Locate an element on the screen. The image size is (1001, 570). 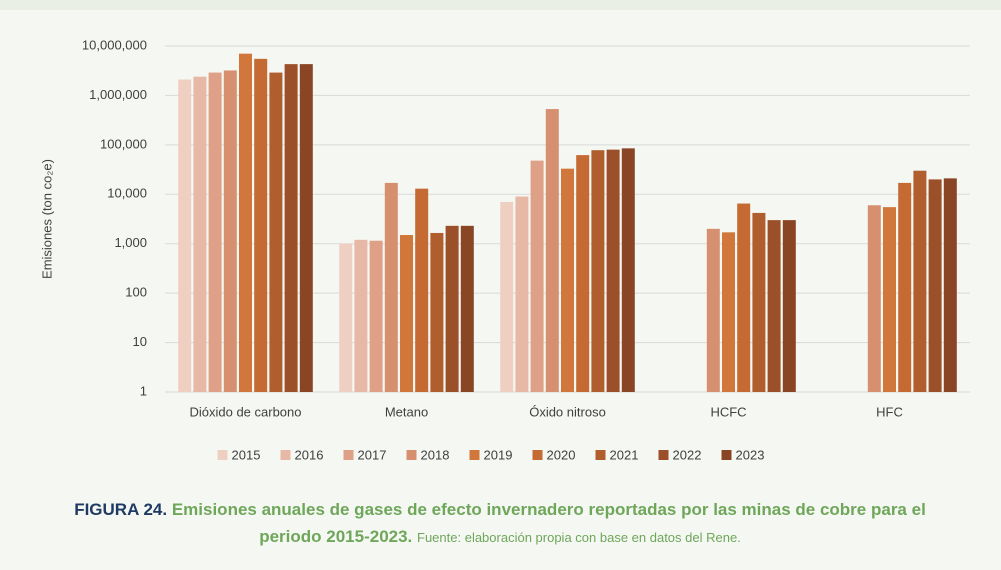
y-tick-label: 10,000 is located at coordinates (127, 193).